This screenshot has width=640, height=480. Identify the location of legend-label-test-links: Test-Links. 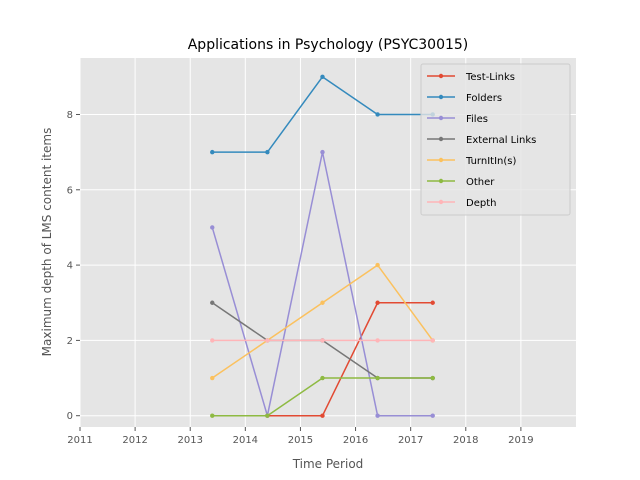
(490, 77).